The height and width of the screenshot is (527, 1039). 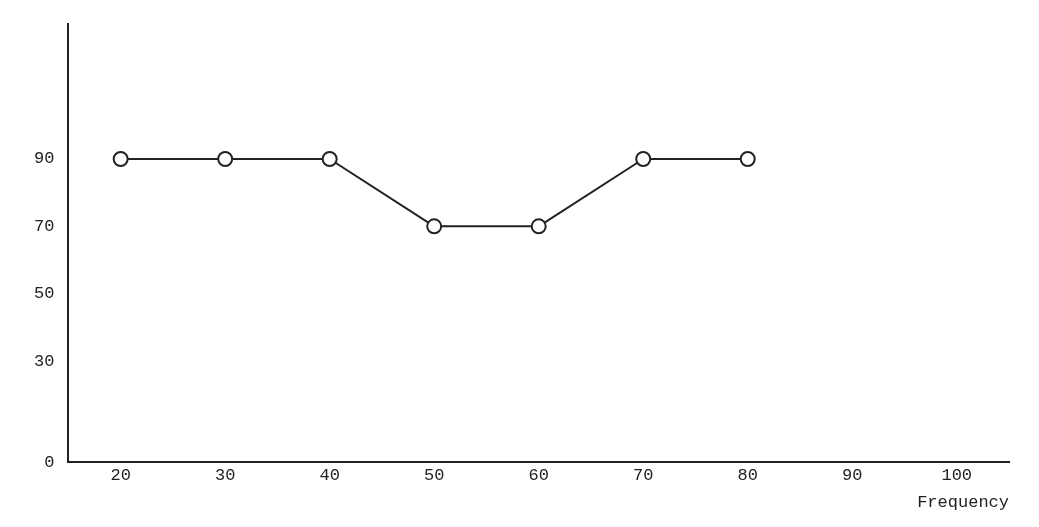 What do you see at coordinates (44, 294) in the screenshot?
I see `y-tick-label: 50` at bounding box center [44, 294].